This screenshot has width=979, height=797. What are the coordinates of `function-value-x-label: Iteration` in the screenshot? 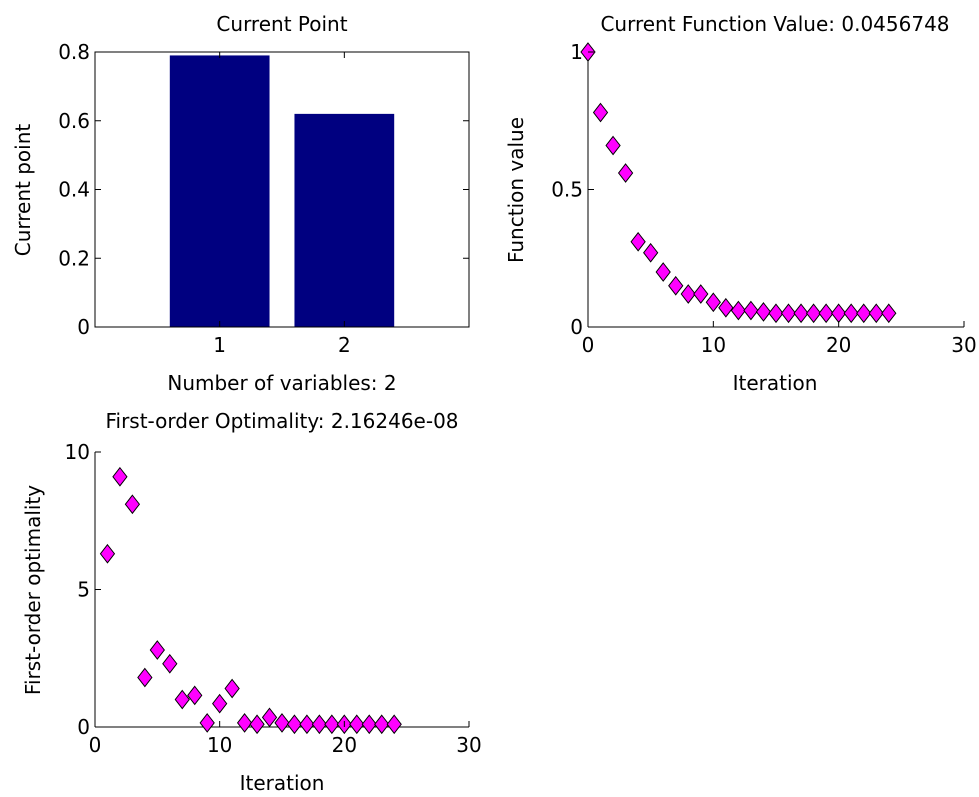 It's located at (775, 383).